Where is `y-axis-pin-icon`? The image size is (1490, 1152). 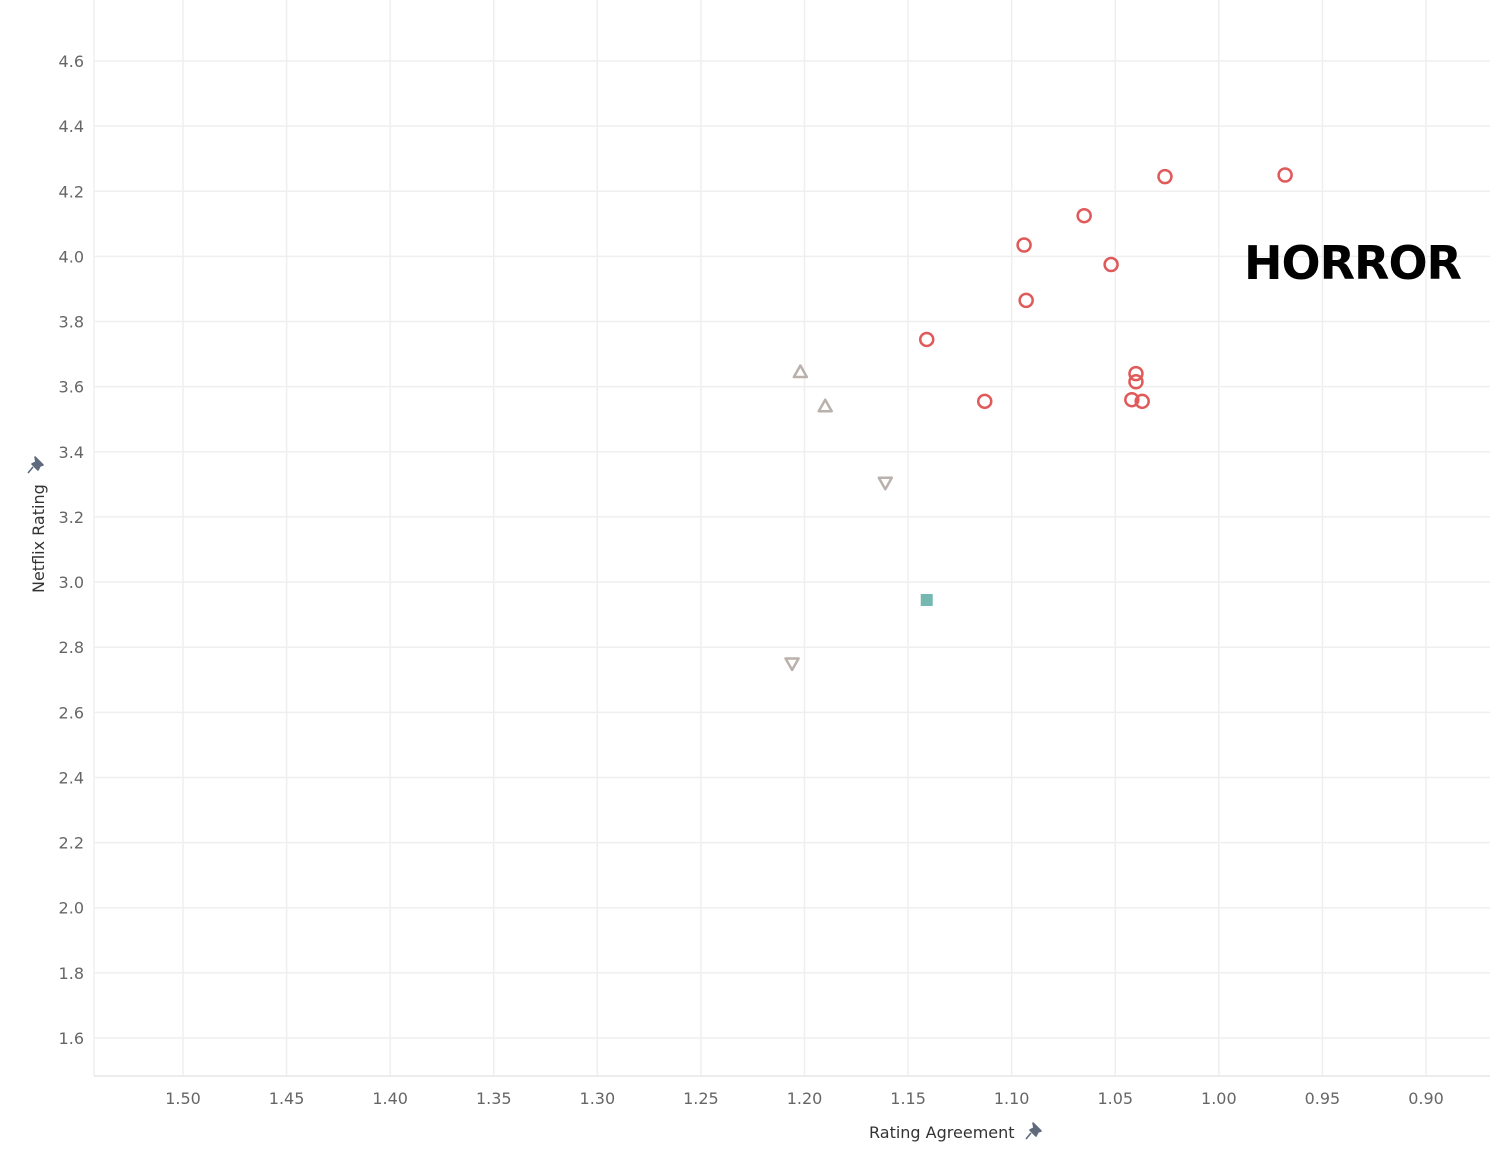
y-axis-pin-icon is located at coordinates (35, 465).